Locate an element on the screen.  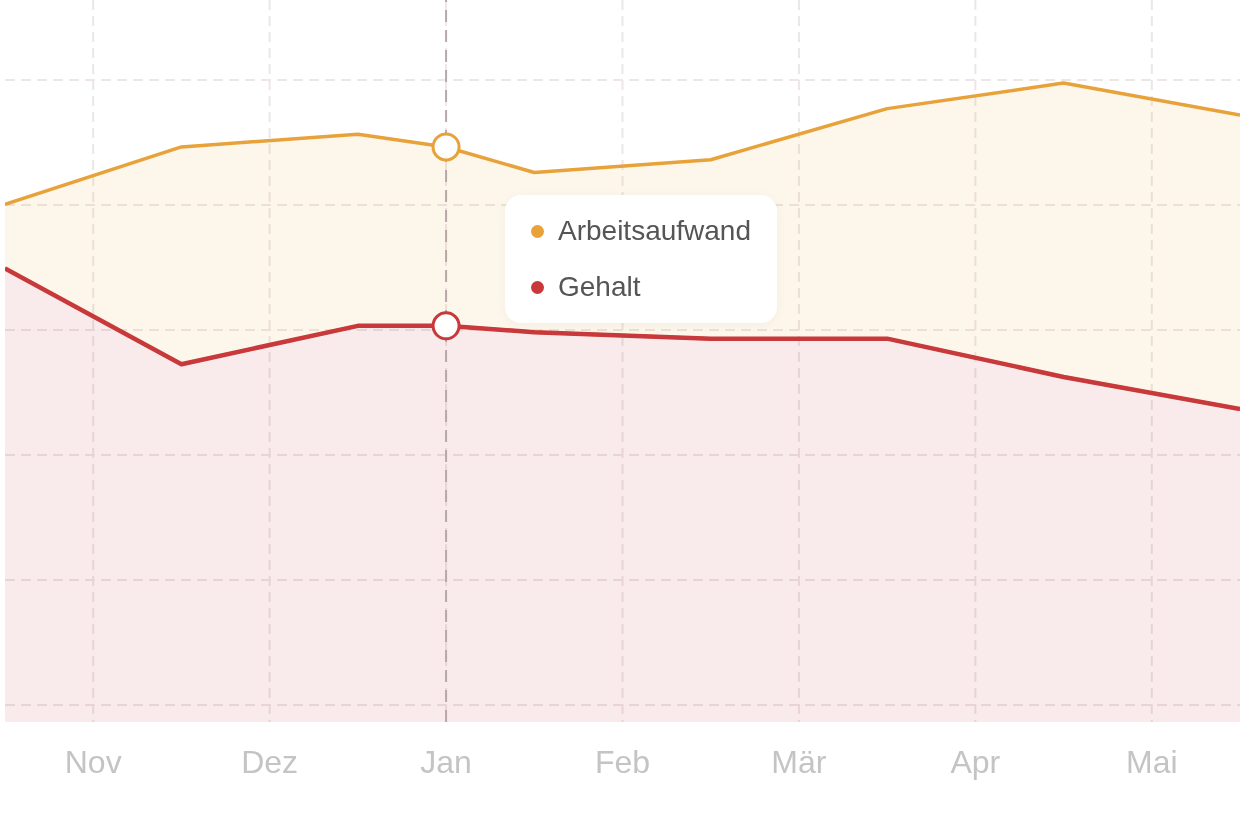
x-tick-label: Mär is located at coordinates (799, 761).